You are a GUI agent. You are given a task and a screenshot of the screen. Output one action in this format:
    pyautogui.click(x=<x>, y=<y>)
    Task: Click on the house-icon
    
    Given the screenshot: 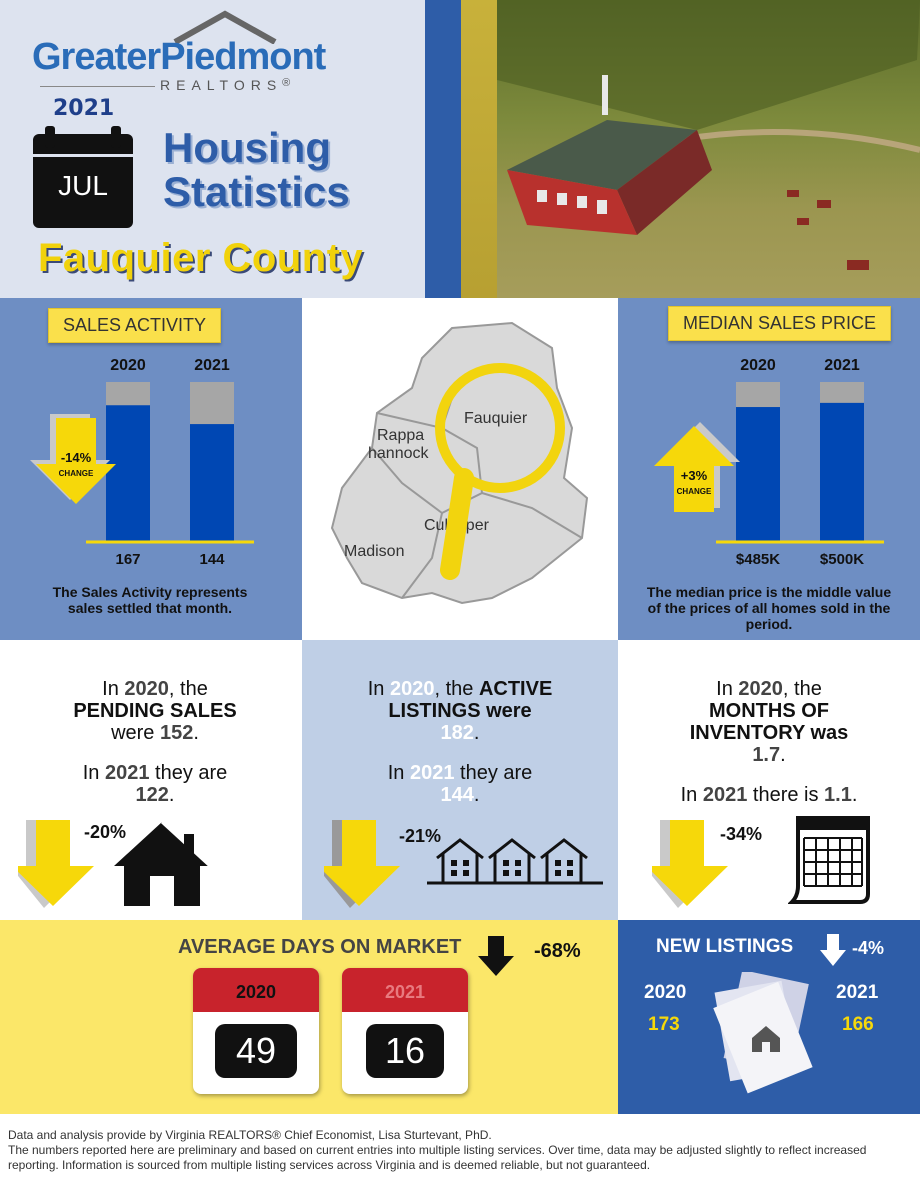 What is the action you would take?
    pyautogui.click(x=163, y=863)
    